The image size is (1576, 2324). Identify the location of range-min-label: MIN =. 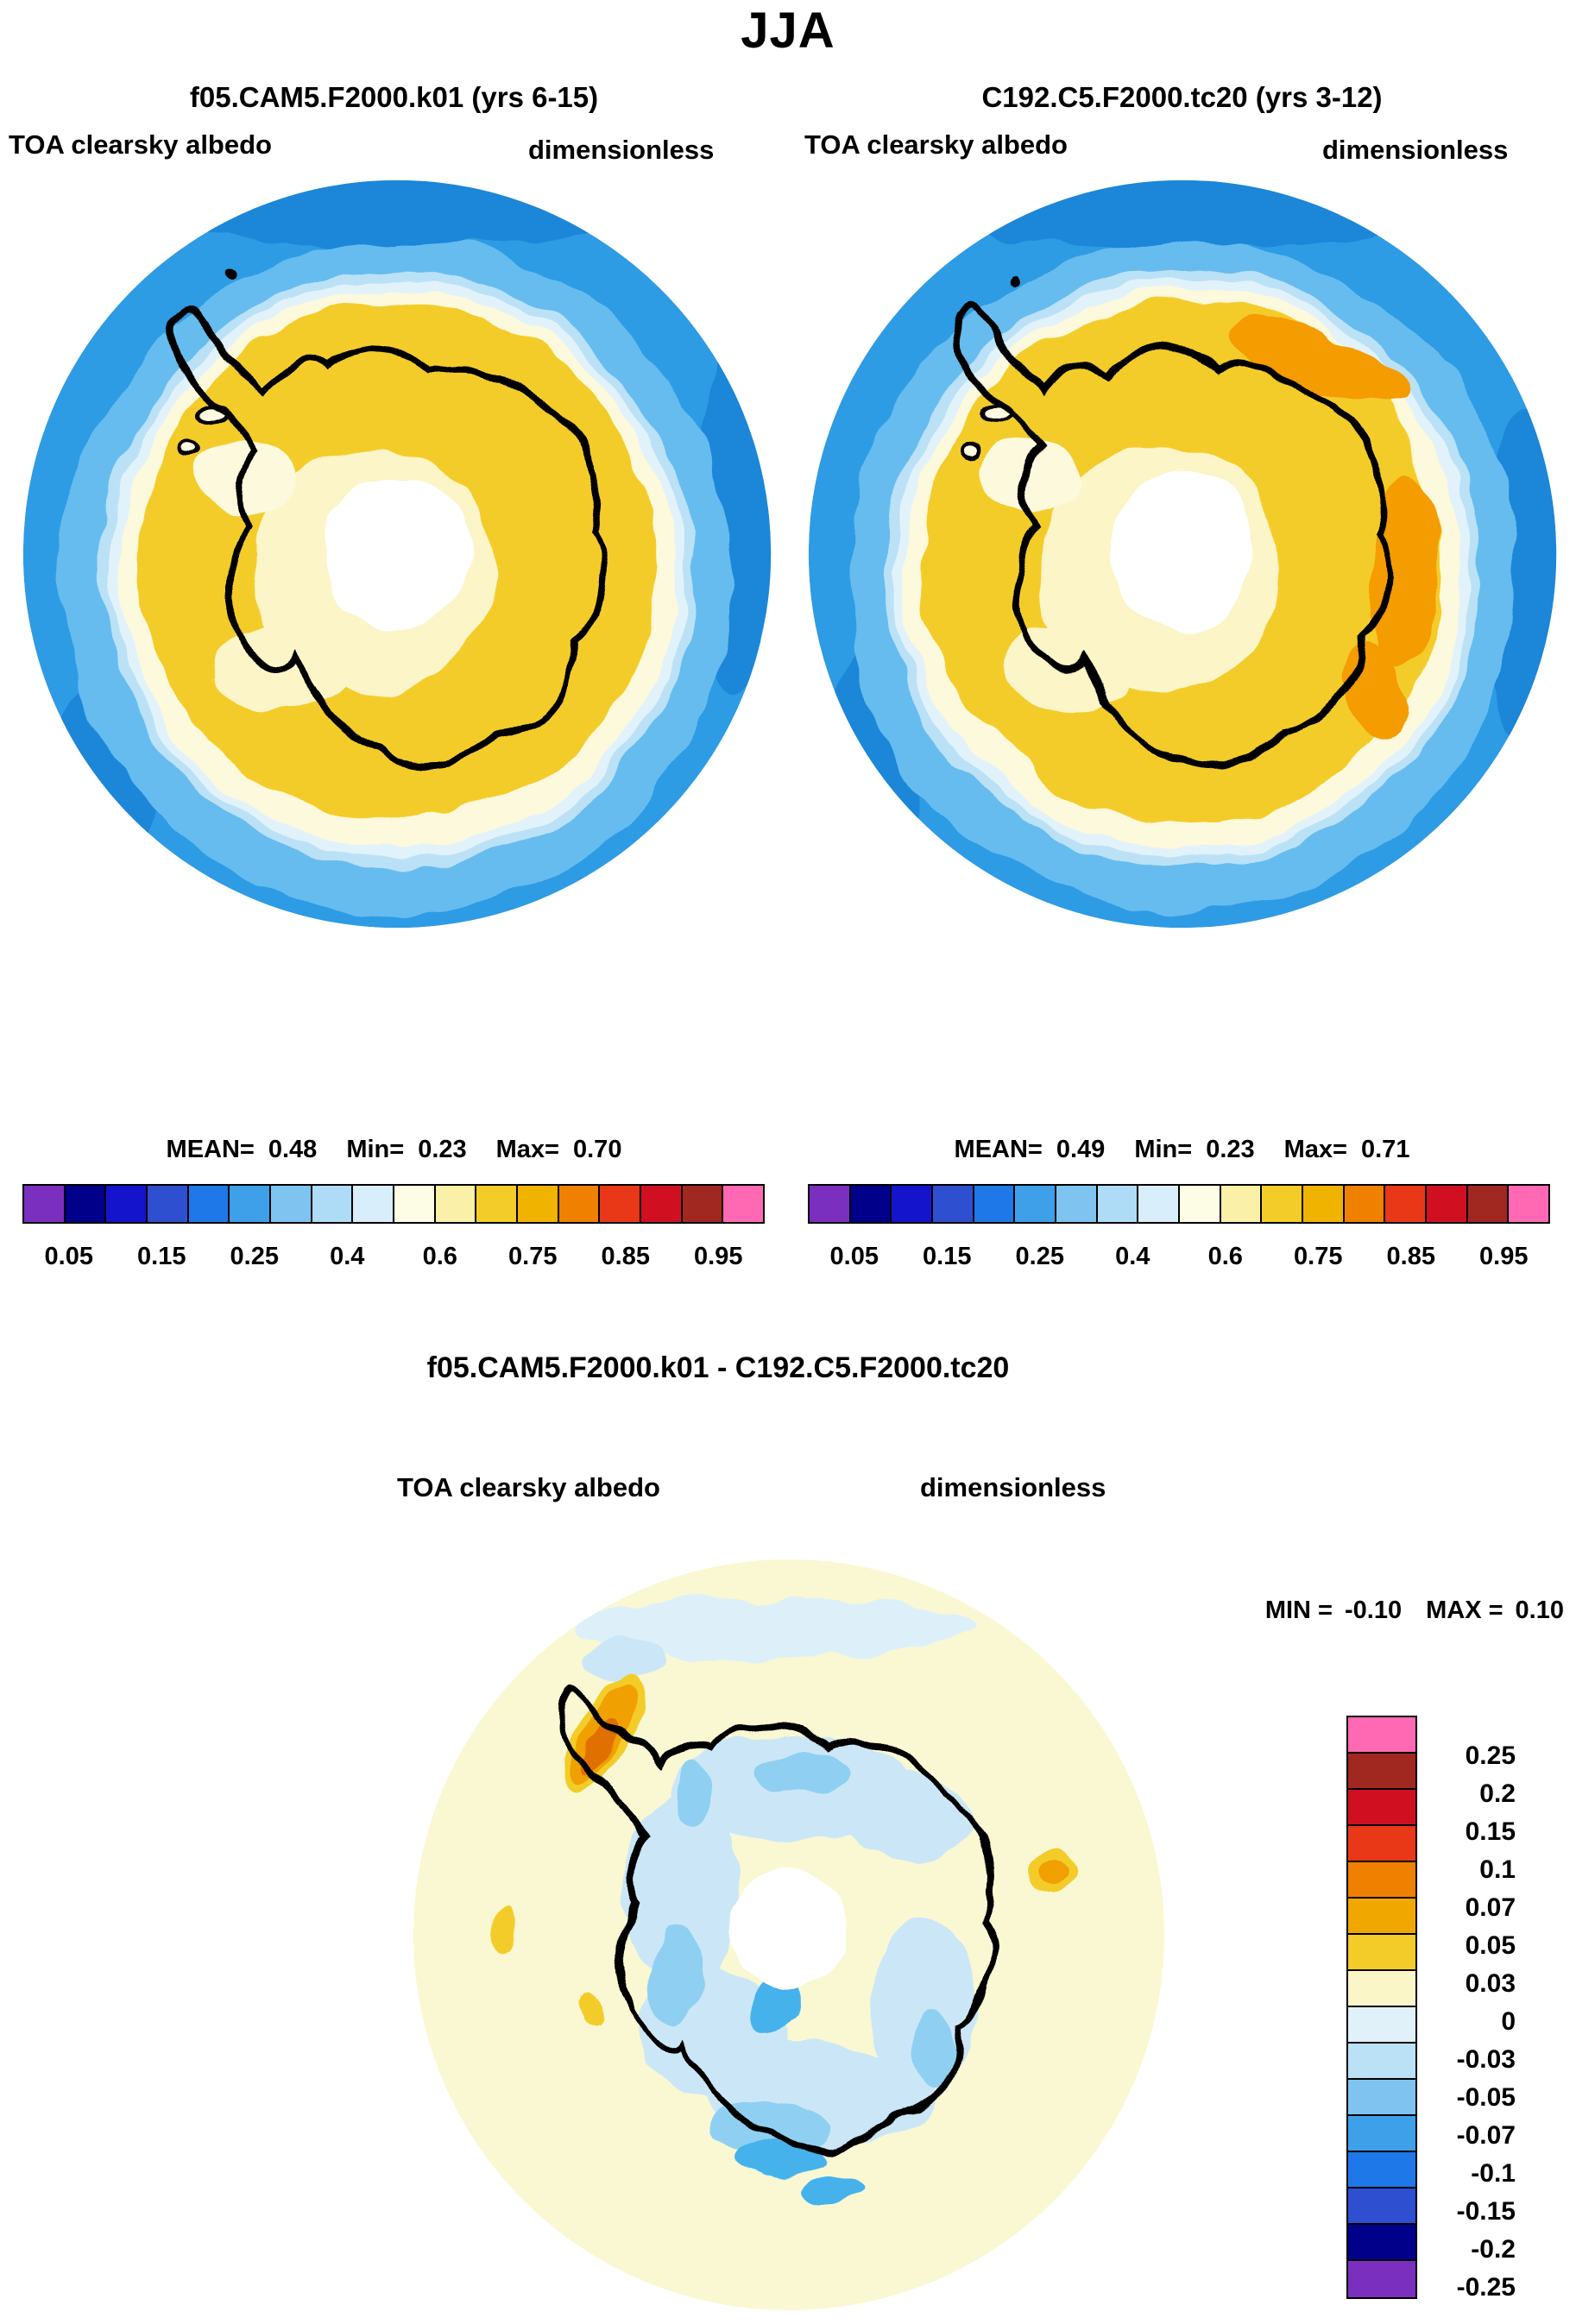
(1298, 1610).